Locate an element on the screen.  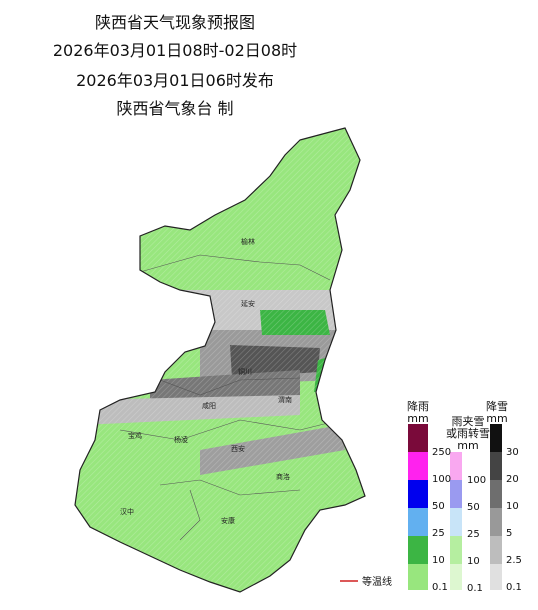
city-label: 延安 is located at coordinates (248, 303).